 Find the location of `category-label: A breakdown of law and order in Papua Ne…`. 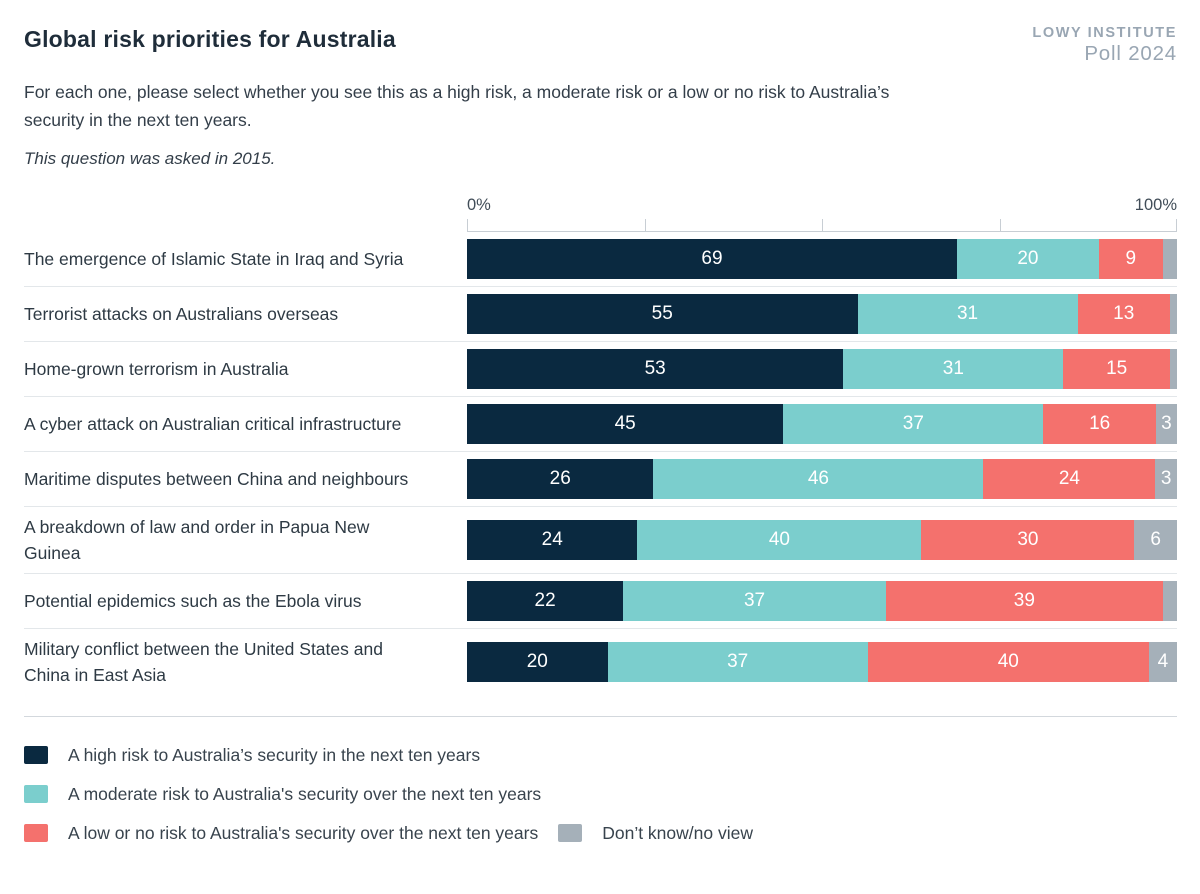

category-label: A breakdown of law and order in Papua Ne… is located at coordinates (197, 539).